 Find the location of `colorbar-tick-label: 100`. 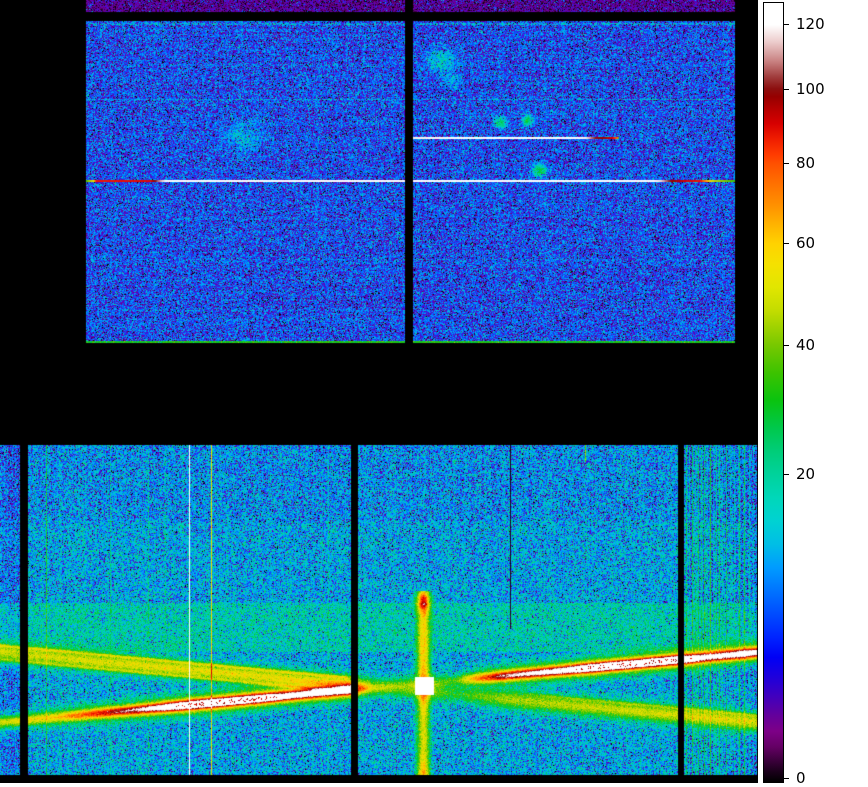

colorbar-tick-label: 100 is located at coordinates (810, 89).